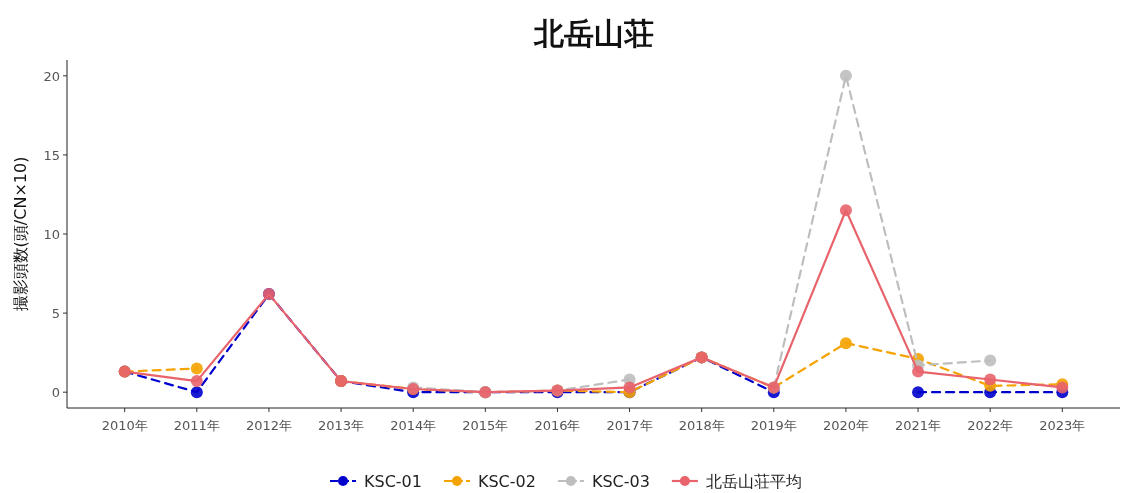 This screenshot has height=493, width=1127. Describe the element at coordinates (629, 425) in the screenshot. I see `x-tick-label: 2017年` at that location.